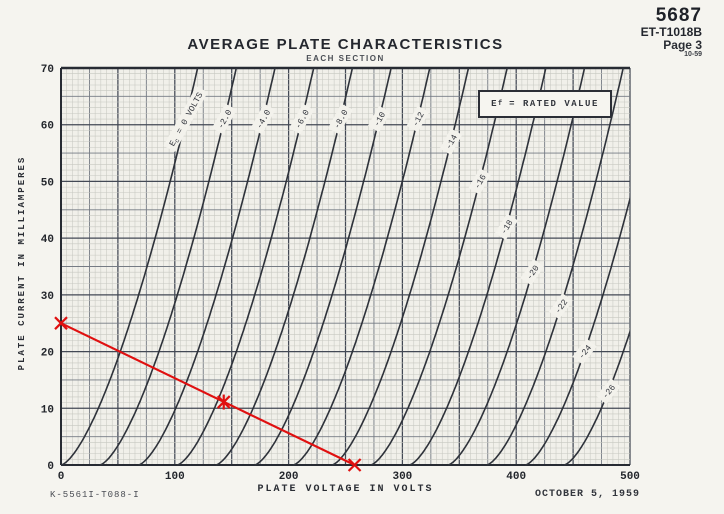 The height and width of the screenshot is (514, 724). What do you see at coordinates (223, 402) in the screenshot?
I see `load-line-operating-point-marker` at bounding box center [223, 402].